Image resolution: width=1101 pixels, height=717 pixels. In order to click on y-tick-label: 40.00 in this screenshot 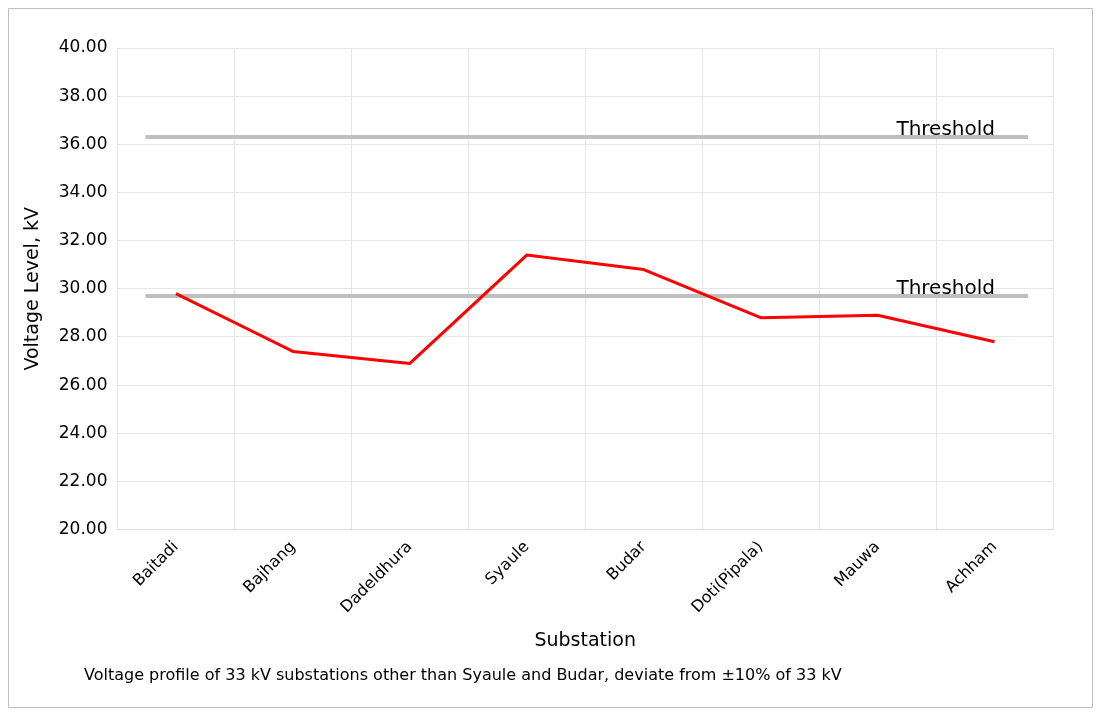, I will do `click(83, 46)`.